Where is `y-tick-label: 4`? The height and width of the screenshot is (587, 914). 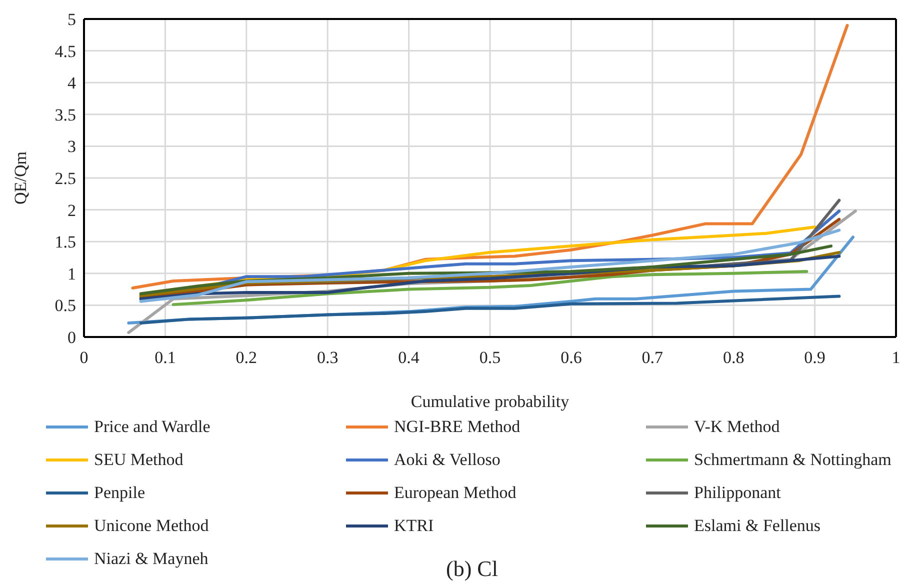
y-tick-label: 4 is located at coordinates (72, 83).